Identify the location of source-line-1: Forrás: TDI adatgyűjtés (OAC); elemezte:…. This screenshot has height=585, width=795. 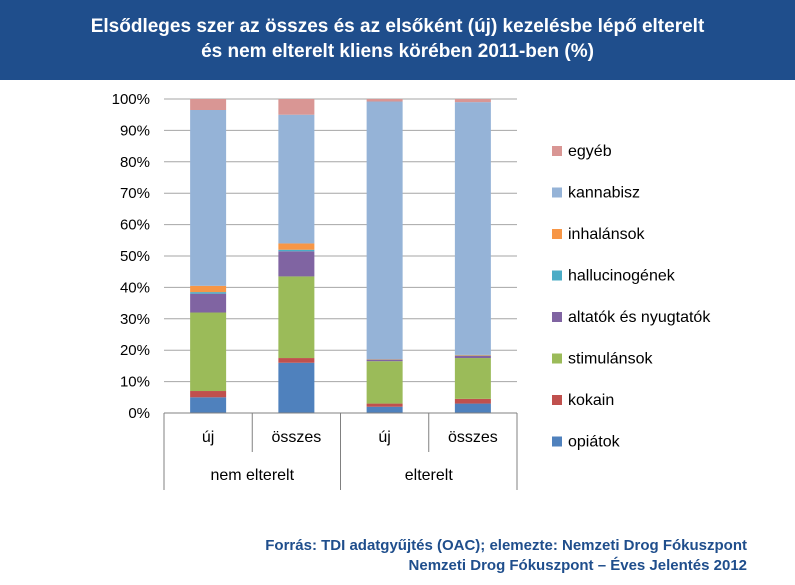
(506, 545).